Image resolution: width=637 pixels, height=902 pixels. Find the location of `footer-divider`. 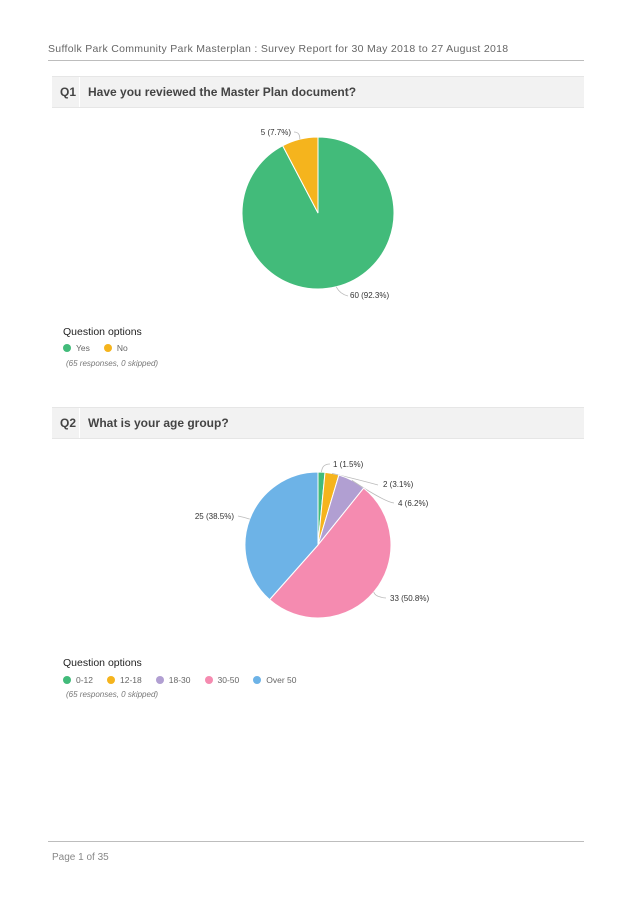

footer-divider is located at coordinates (316, 841).